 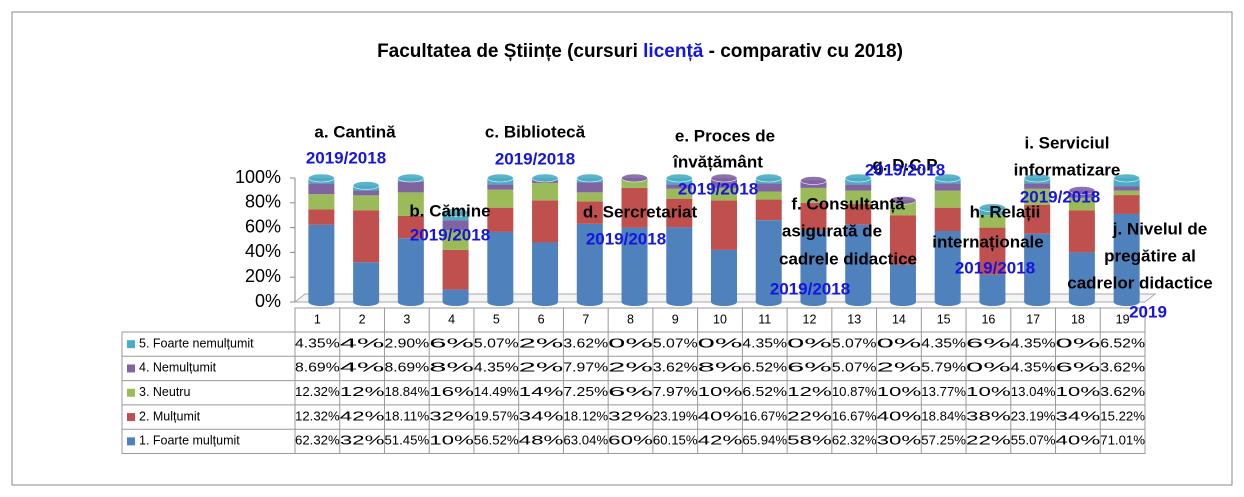 What do you see at coordinates (1150, 255) in the screenshot?
I see `annotation: pregătire al` at bounding box center [1150, 255].